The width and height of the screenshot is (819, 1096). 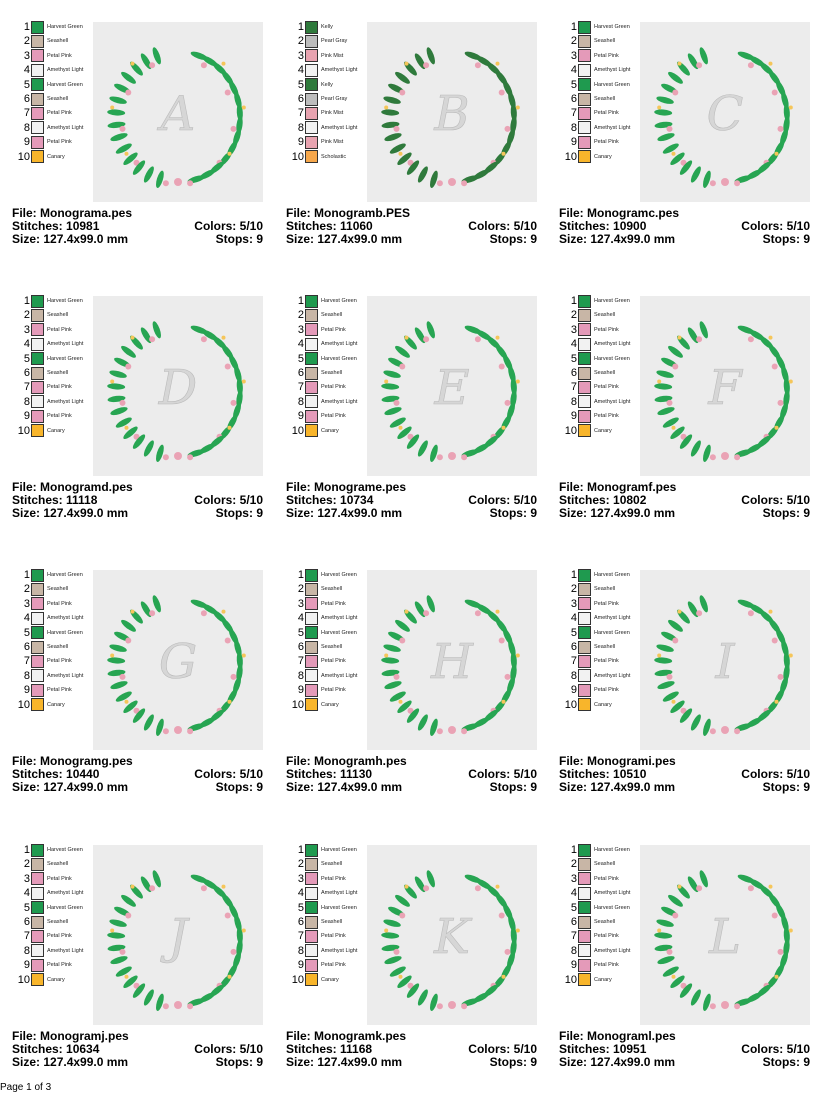 I want to click on wreath-embroidery: F, so click(x=723, y=391).